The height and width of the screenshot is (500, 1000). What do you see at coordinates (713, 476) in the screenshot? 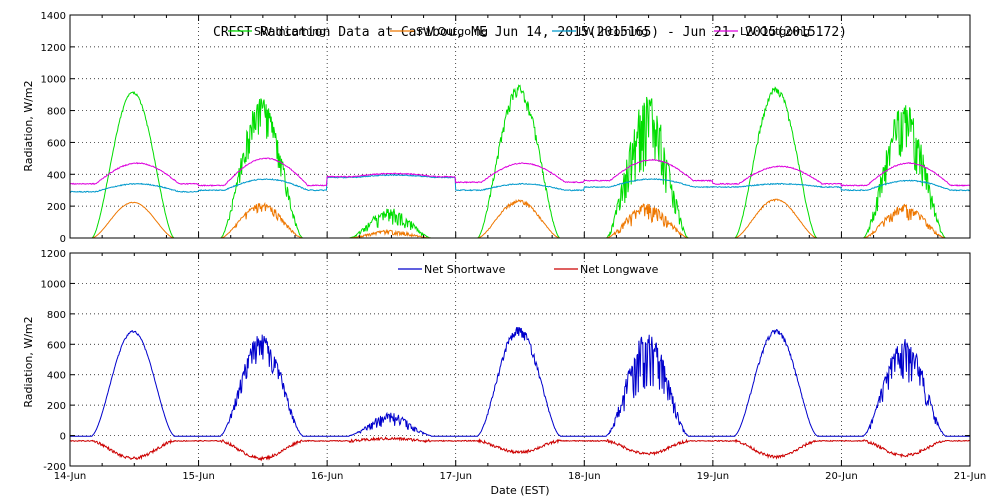
I see `x-tick-label: 19-Jun` at bounding box center [713, 476].